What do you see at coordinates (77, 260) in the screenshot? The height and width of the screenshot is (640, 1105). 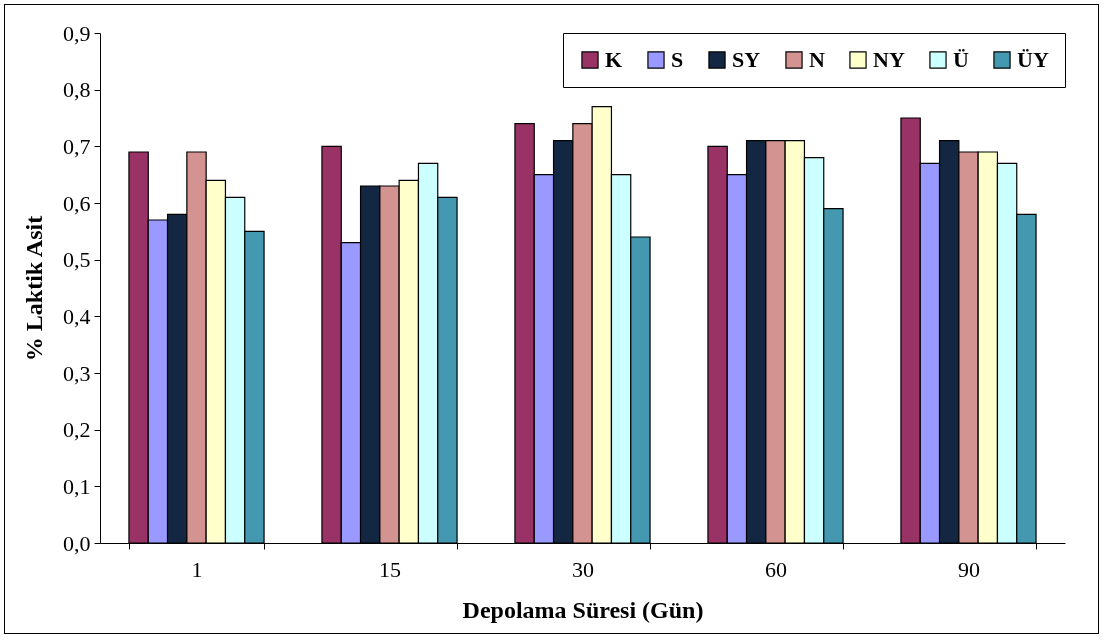 I see `y-tick-label: 0,5` at bounding box center [77, 260].